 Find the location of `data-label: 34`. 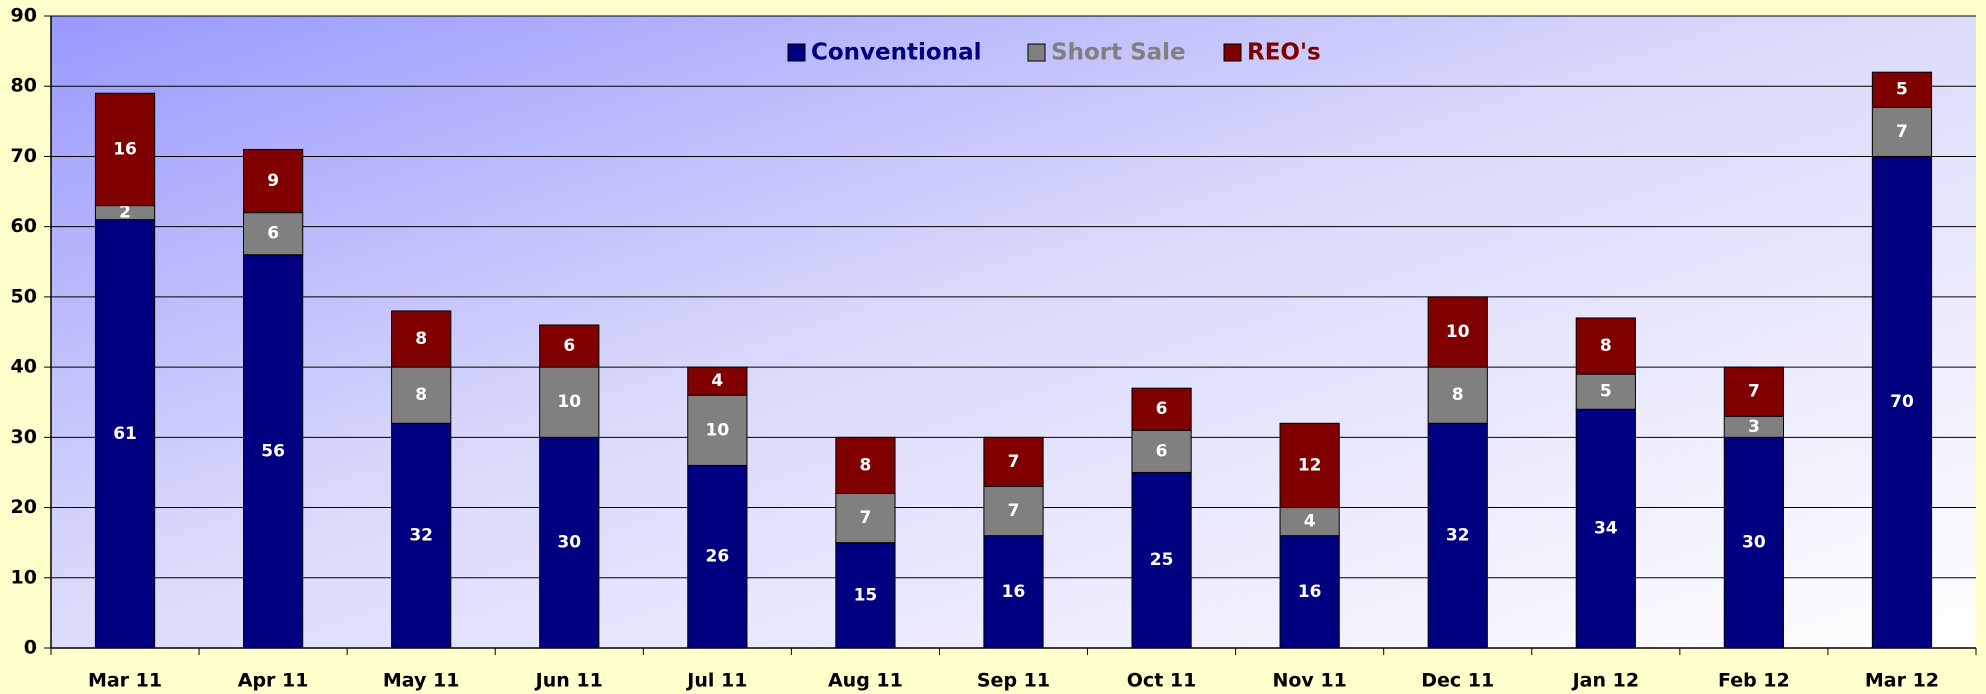

data-label: 34 is located at coordinates (1606, 529).